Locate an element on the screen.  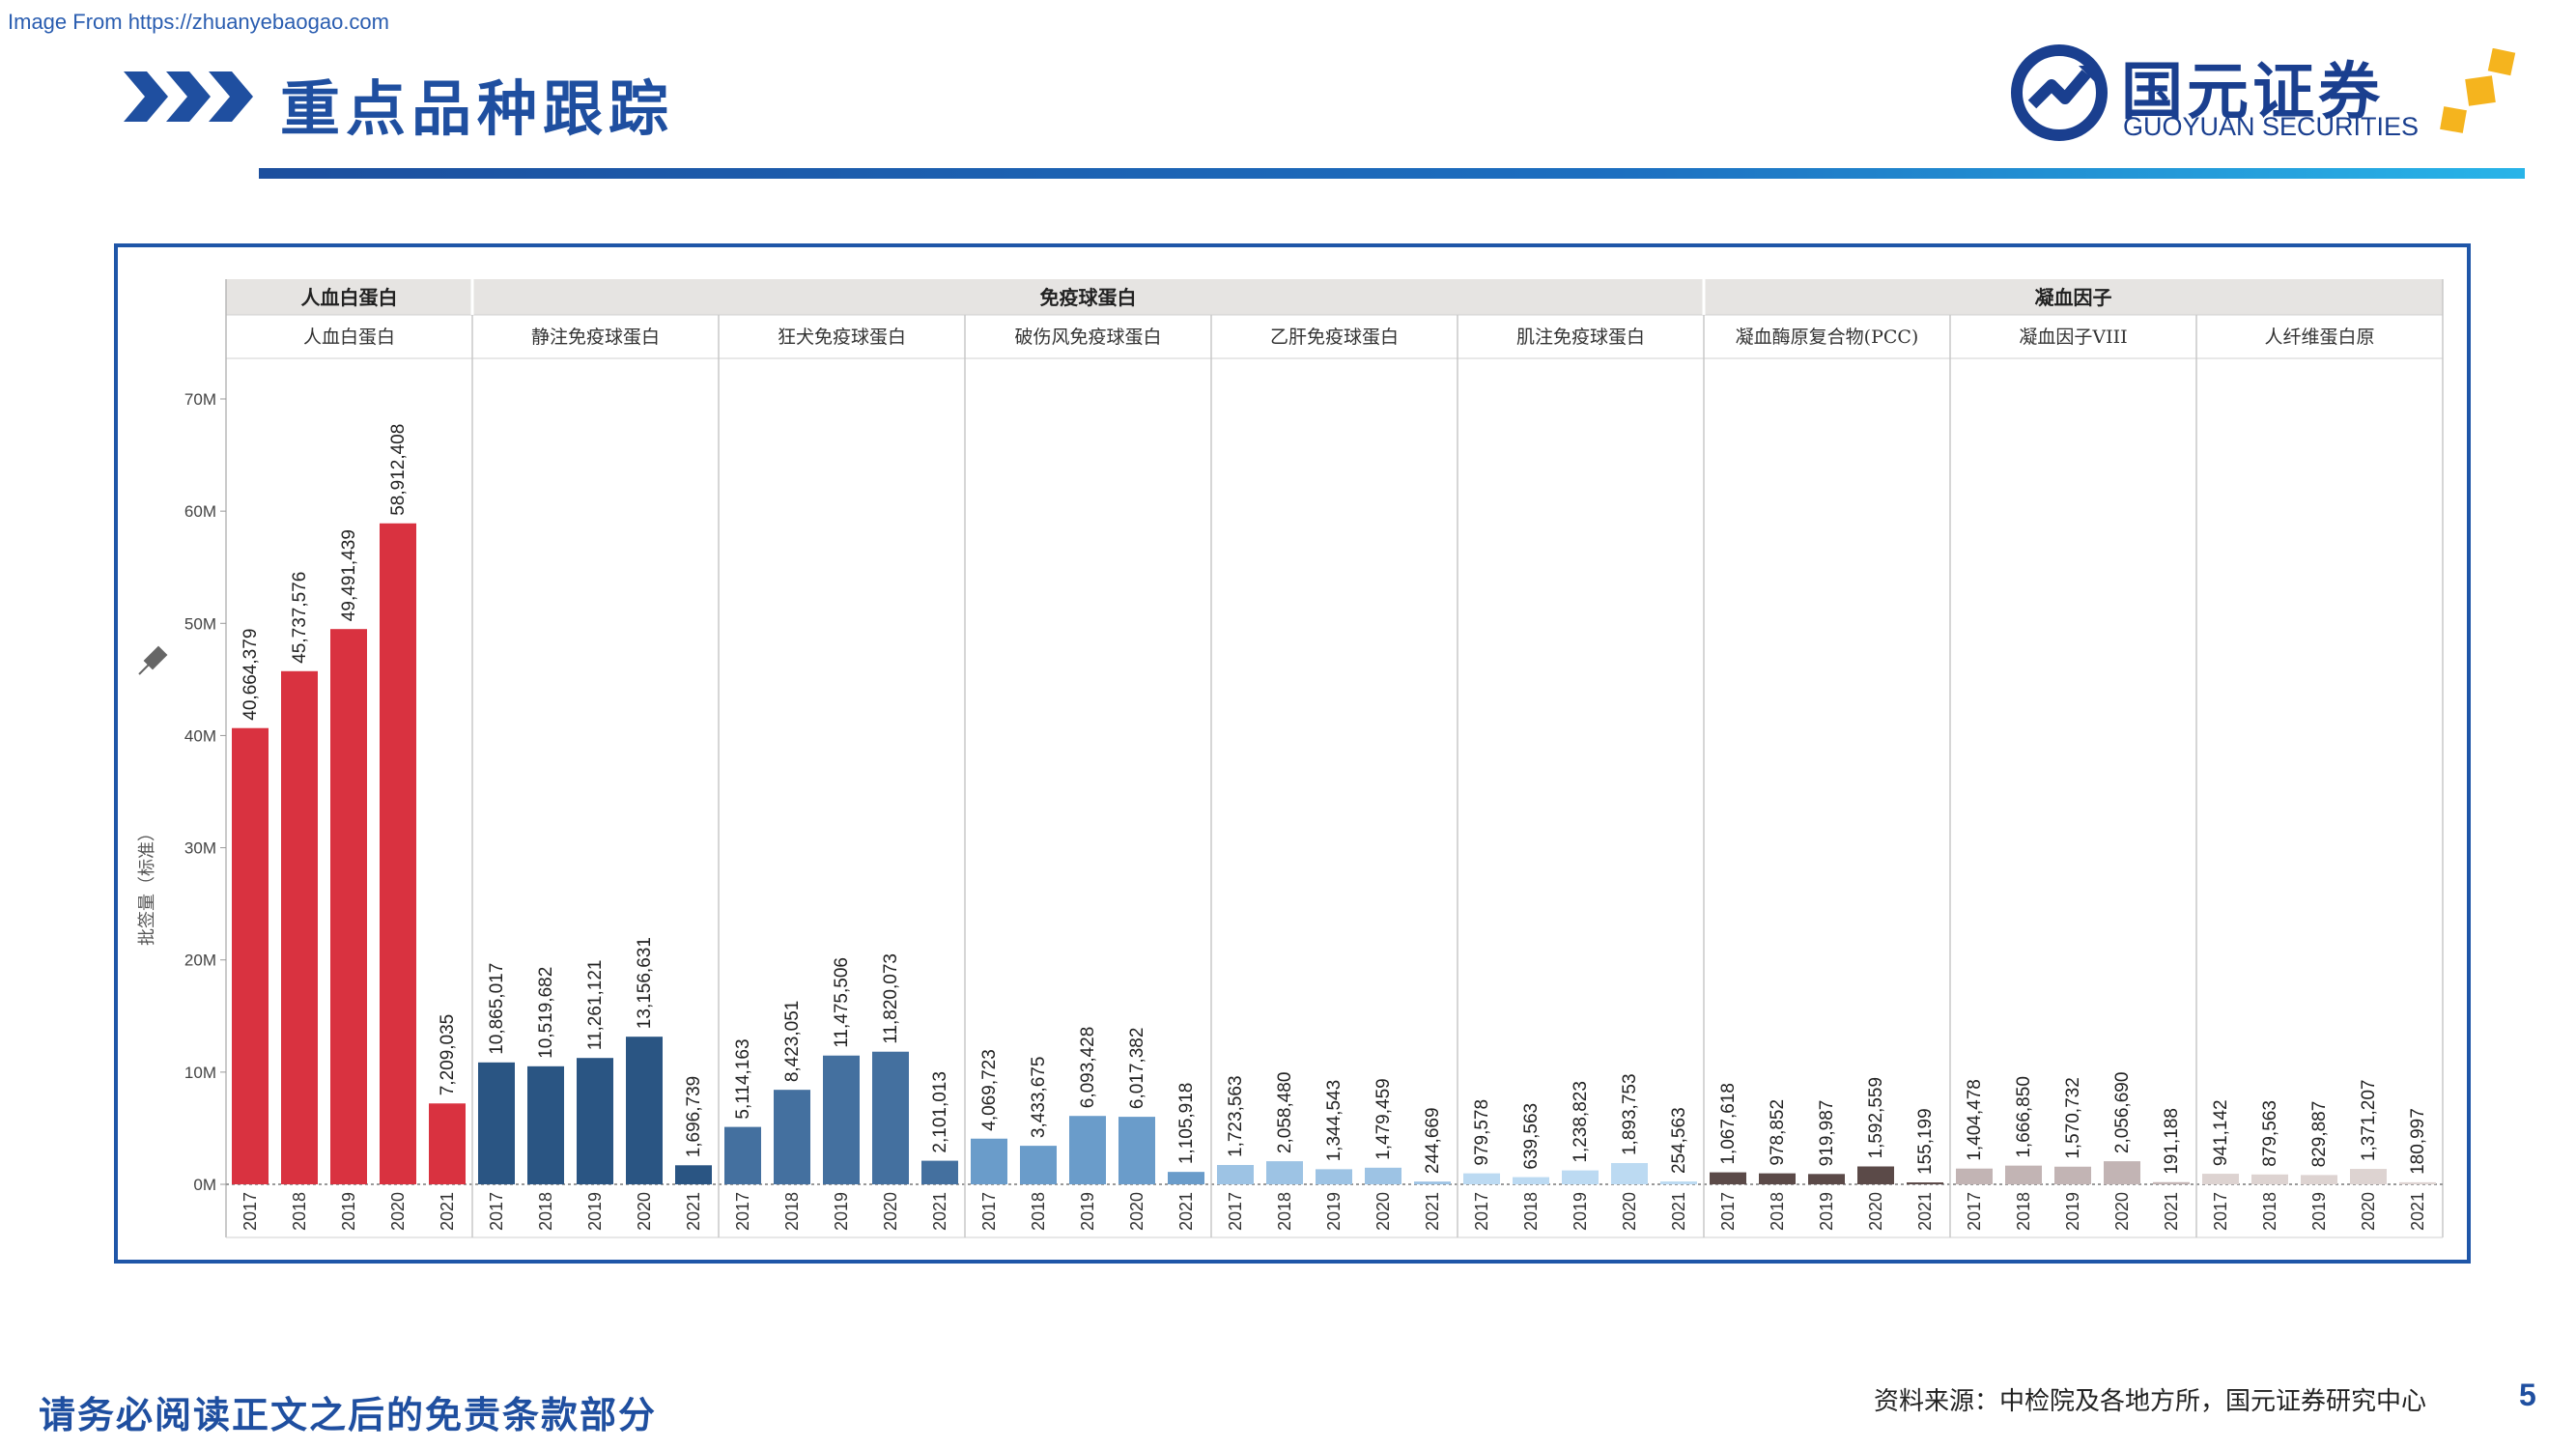
data-label: 10,519,682 is located at coordinates (546, 1013).